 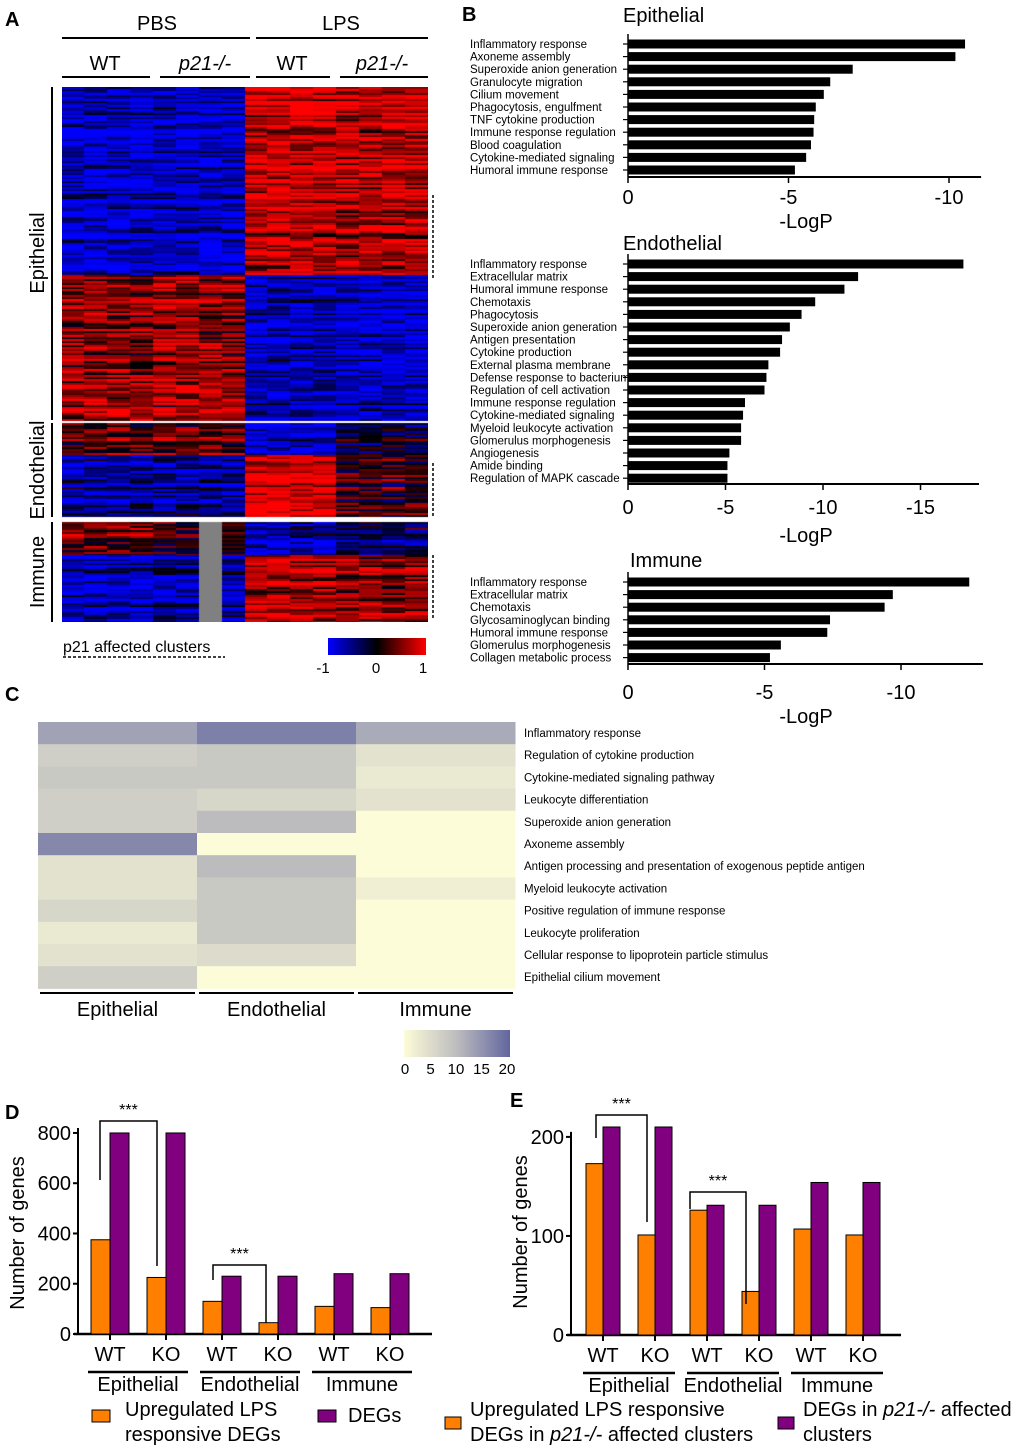 What do you see at coordinates (239, 1254) in the screenshot?
I see `significance-label: ***` at bounding box center [239, 1254].